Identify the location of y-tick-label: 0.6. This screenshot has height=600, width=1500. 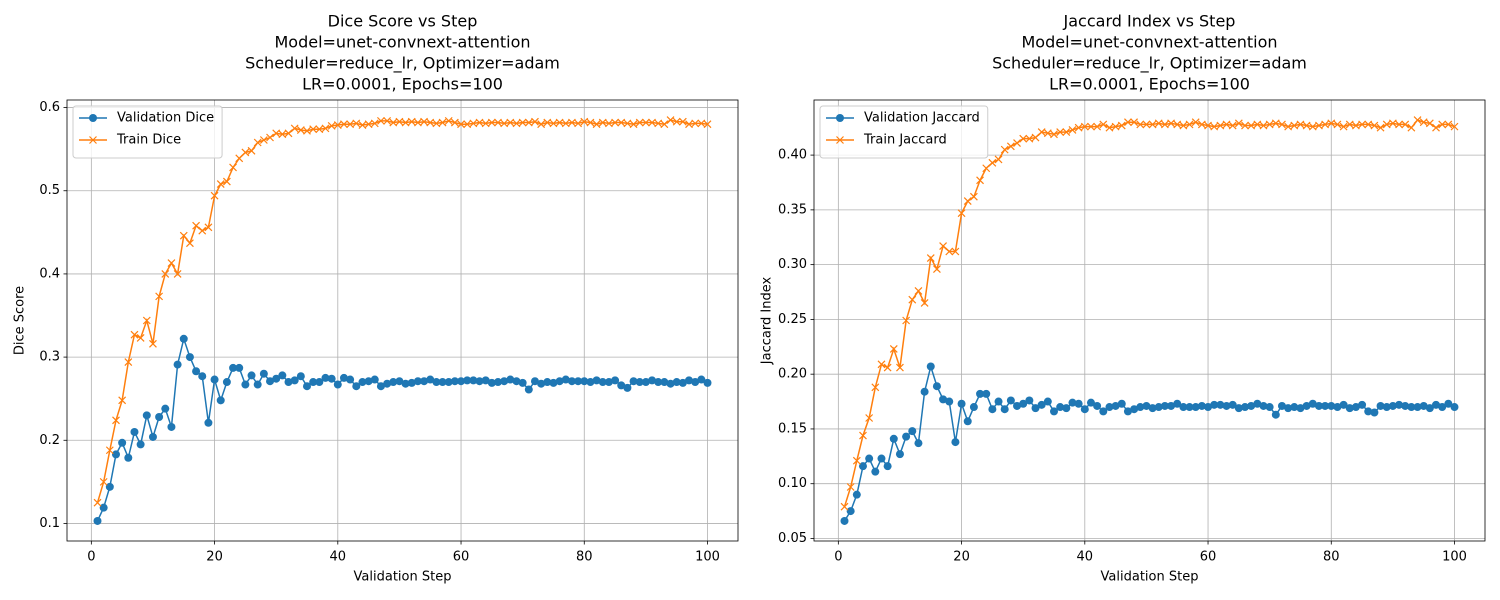
(49, 107).